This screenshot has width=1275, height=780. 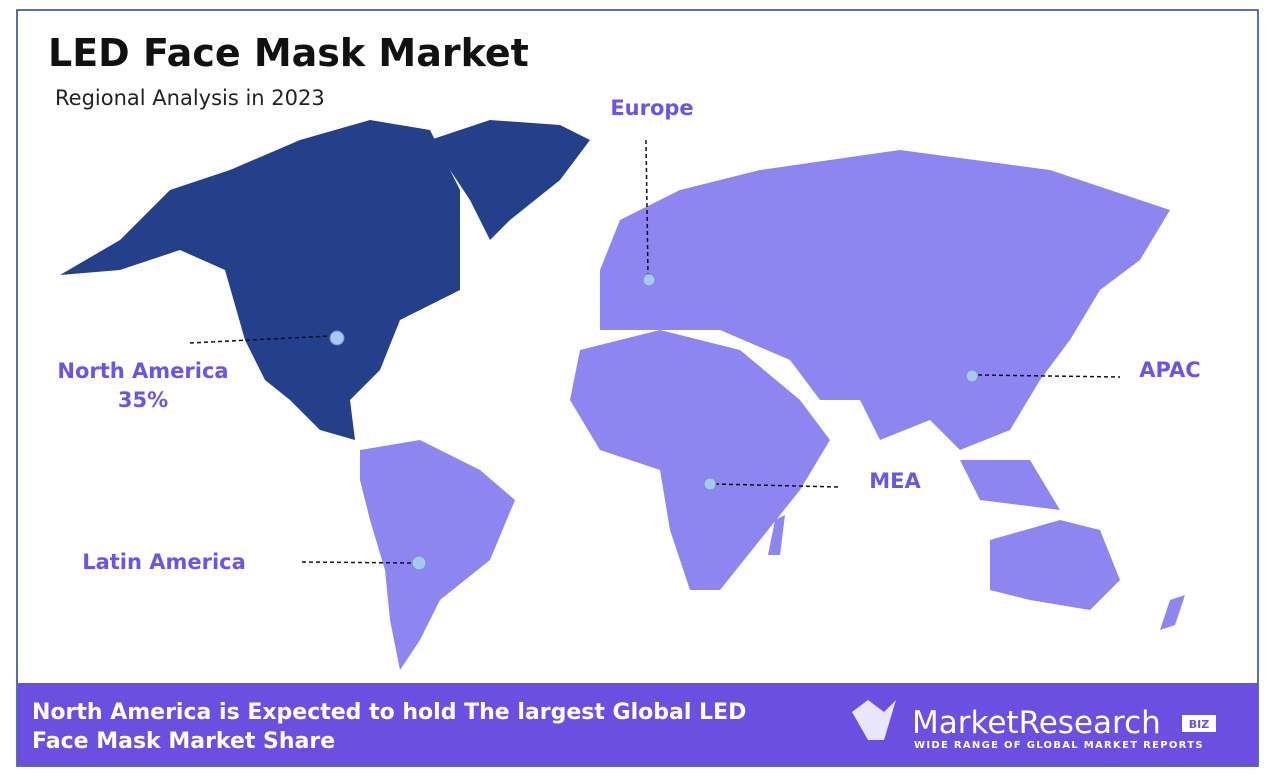 What do you see at coordinates (776, 535) in the screenshot?
I see `madagascar` at bounding box center [776, 535].